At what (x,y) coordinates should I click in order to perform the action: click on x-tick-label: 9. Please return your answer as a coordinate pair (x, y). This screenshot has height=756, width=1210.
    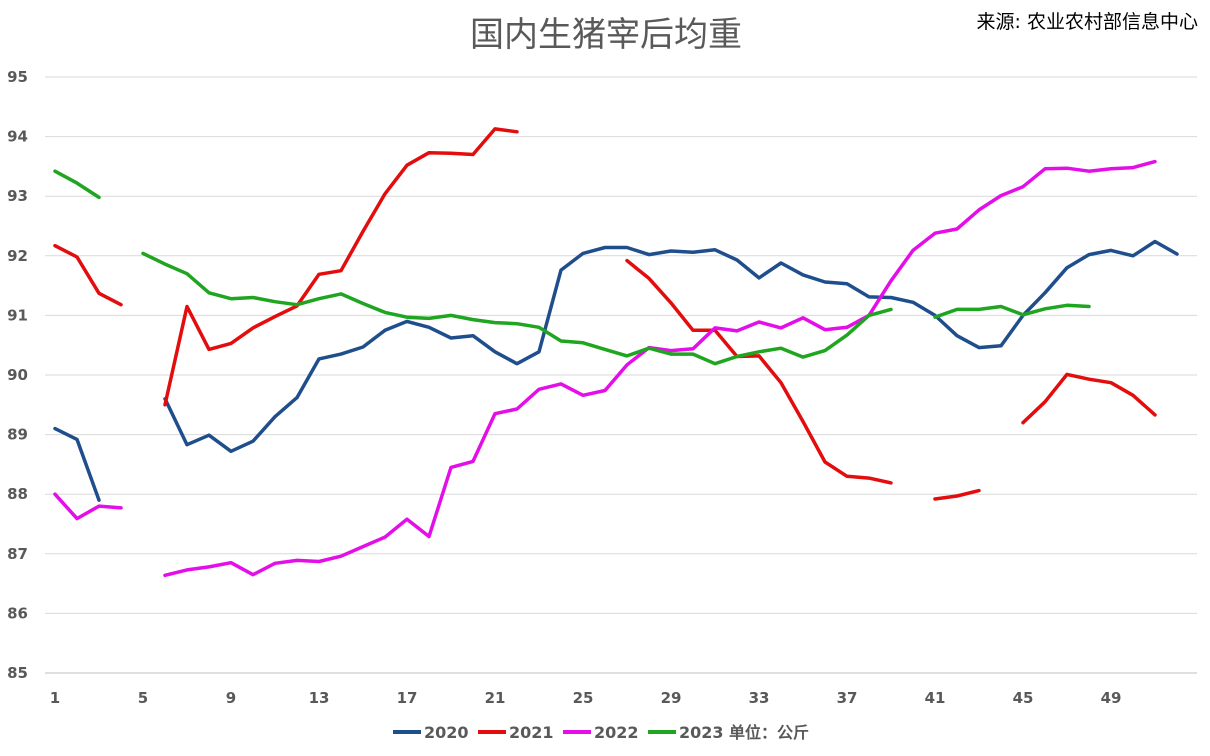
    Looking at the image, I should click on (231, 698).